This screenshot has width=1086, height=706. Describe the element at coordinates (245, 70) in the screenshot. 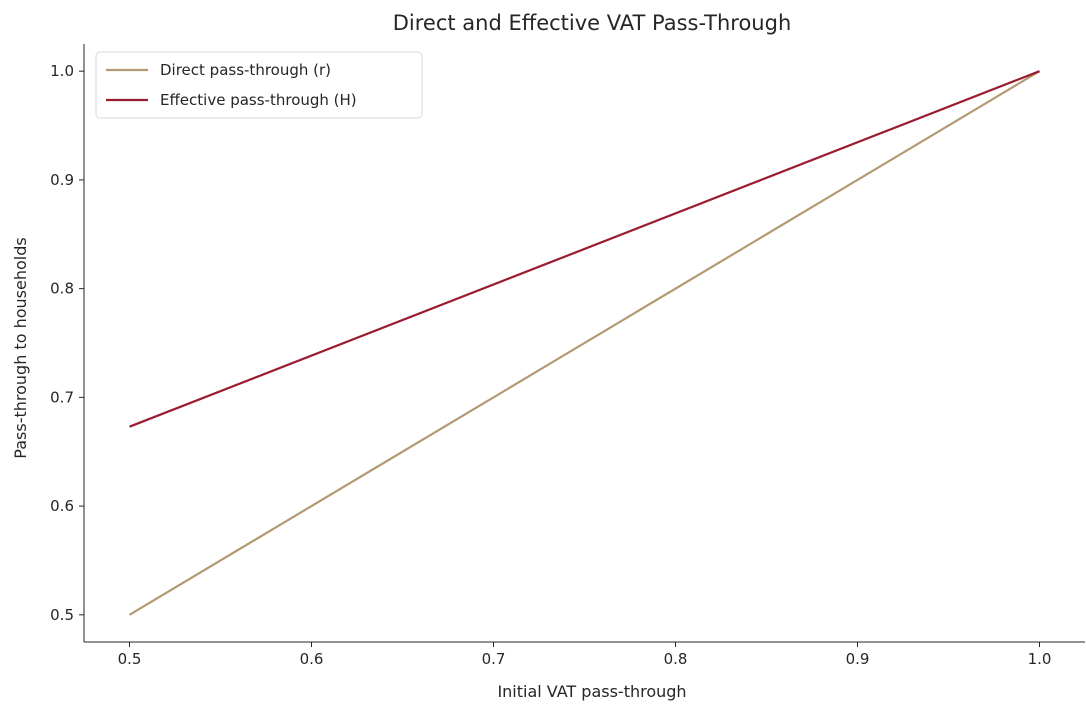

I see `legend-label: Direct pass-through (r)` at that location.